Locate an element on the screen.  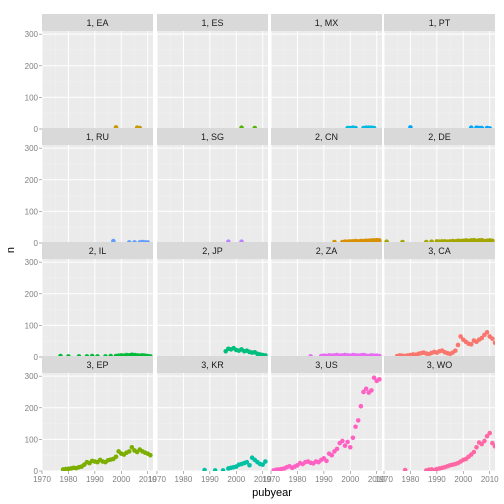
facet-strip-label: 2, JP is located at coordinates (212, 251).